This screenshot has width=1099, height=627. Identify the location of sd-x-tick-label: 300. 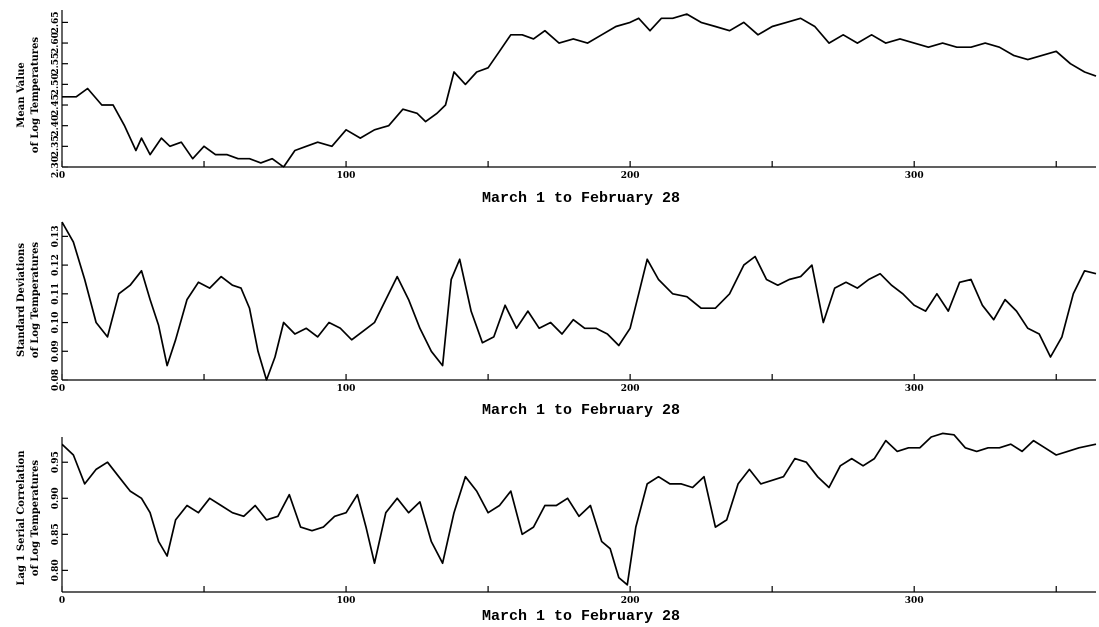
(914, 389).